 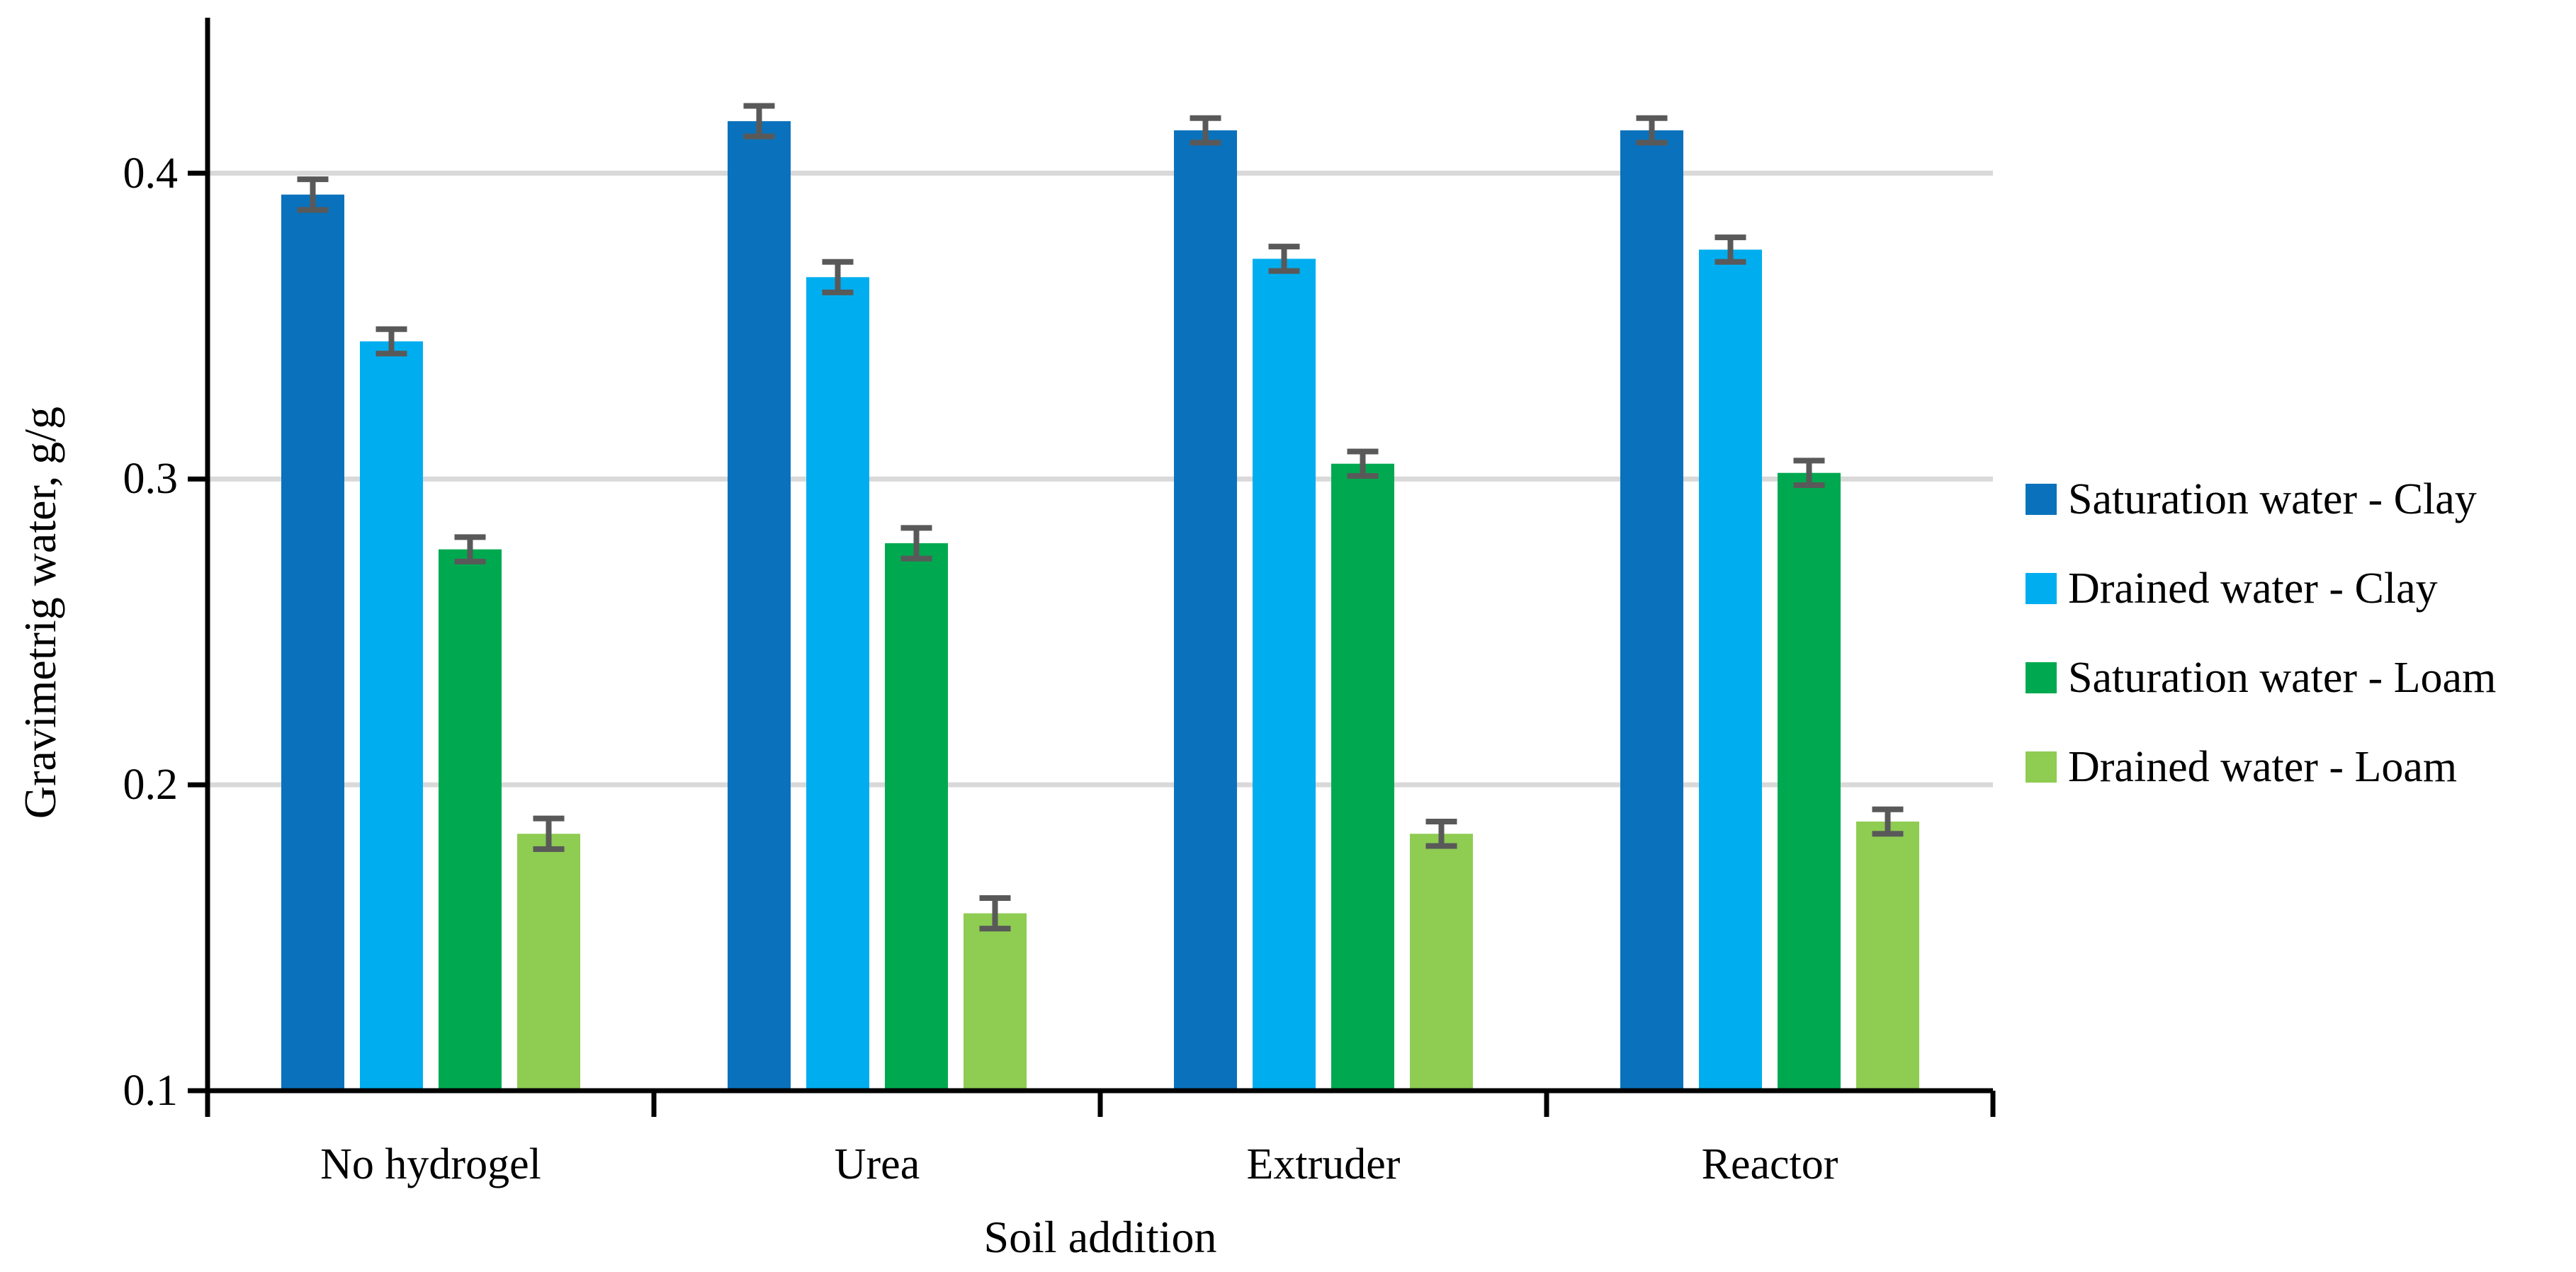 What do you see at coordinates (2253, 588) in the screenshot?
I see `legend-label: Drained water - Clay` at bounding box center [2253, 588].